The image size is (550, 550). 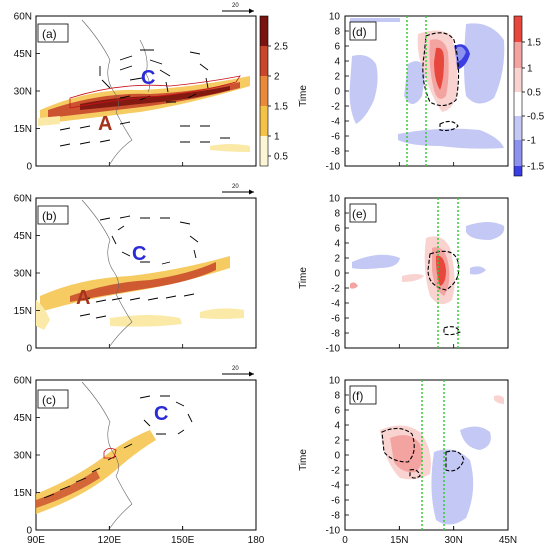 What do you see at coordinates (110, 453) in the screenshot?
I see `red-contour` at bounding box center [110, 453].